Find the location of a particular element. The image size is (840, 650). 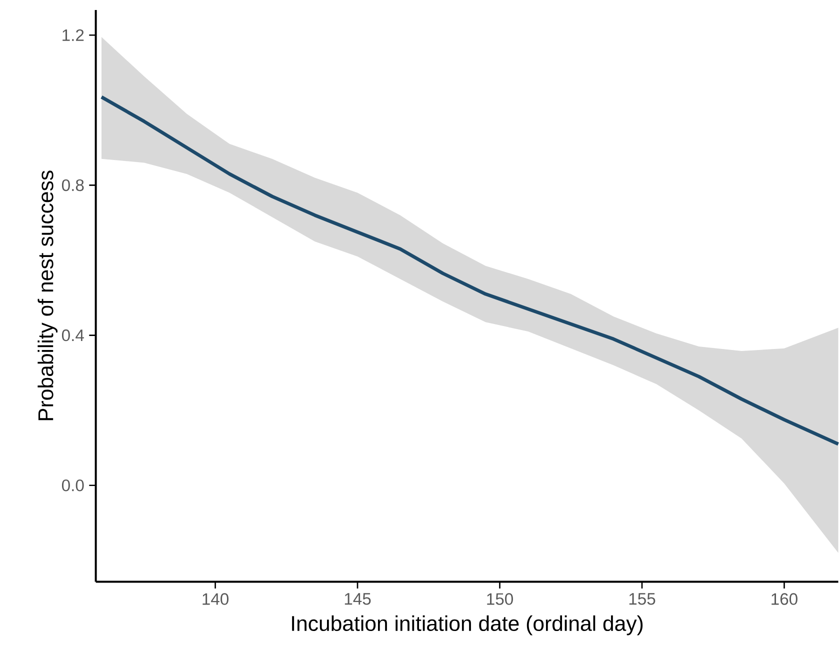

x-tick-label: 145 is located at coordinates (357, 599).